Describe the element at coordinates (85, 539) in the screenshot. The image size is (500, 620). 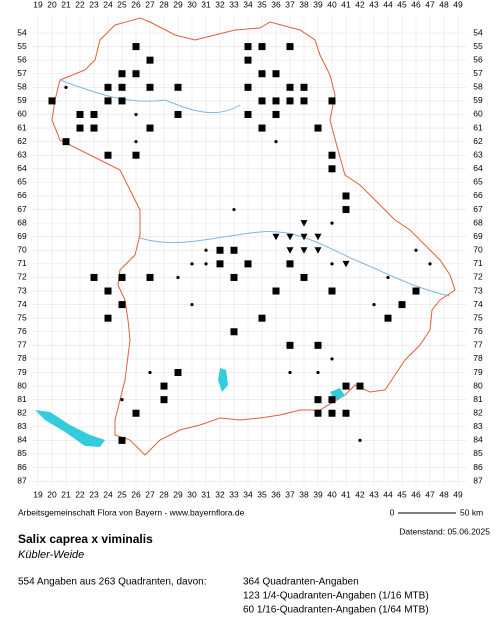
I see `species-name: Salix caprea x viminalis` at that location.